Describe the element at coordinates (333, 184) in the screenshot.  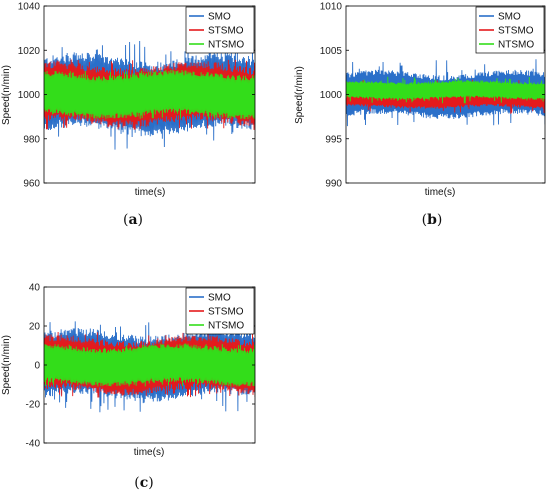
I see `y-tick-label: 990` at that location.